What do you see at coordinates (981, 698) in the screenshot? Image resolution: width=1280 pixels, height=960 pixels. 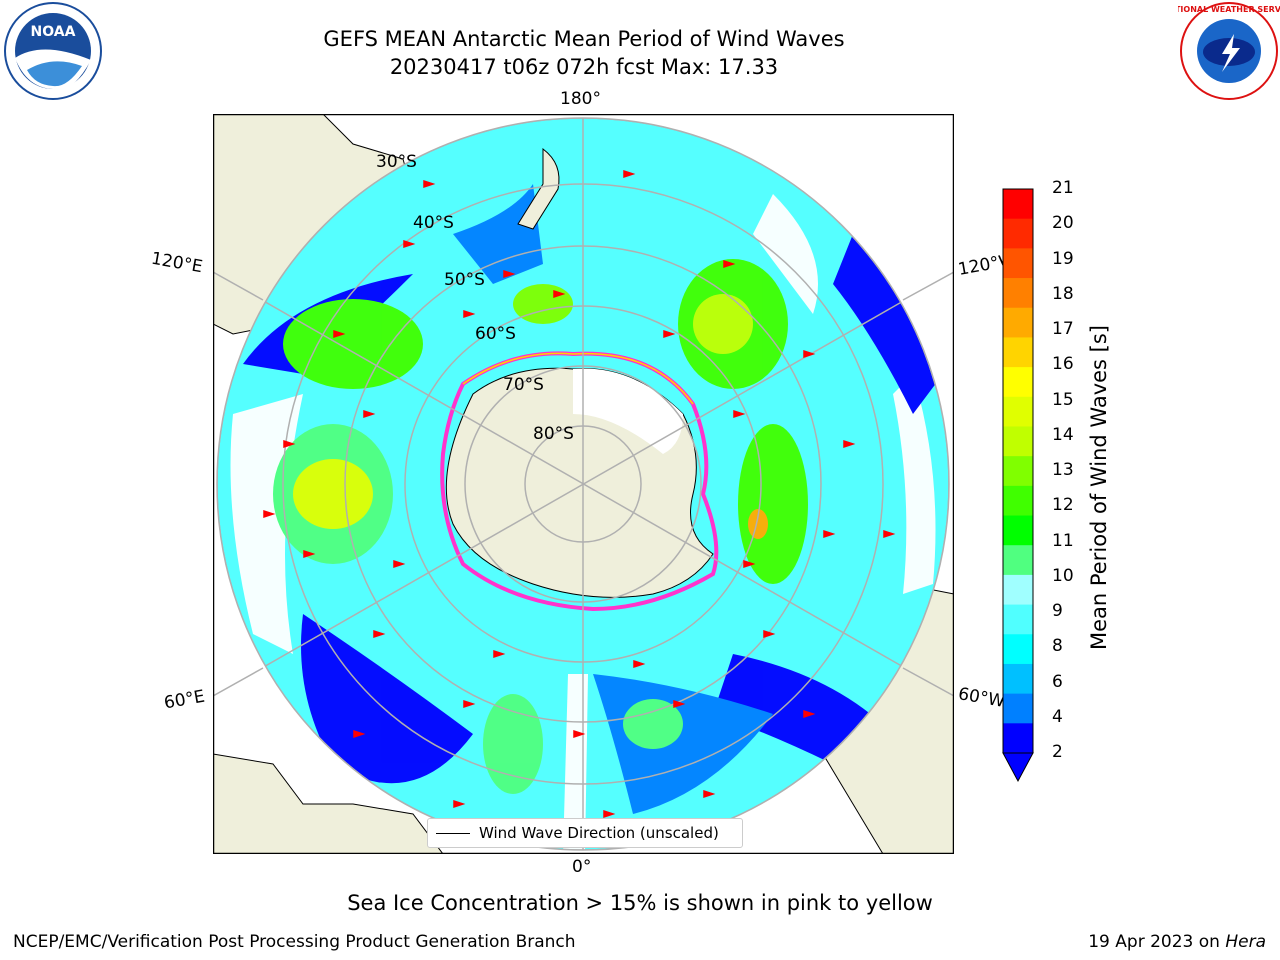 I see `lon-label-60w: 60°W` at bounding box center [981, 698].